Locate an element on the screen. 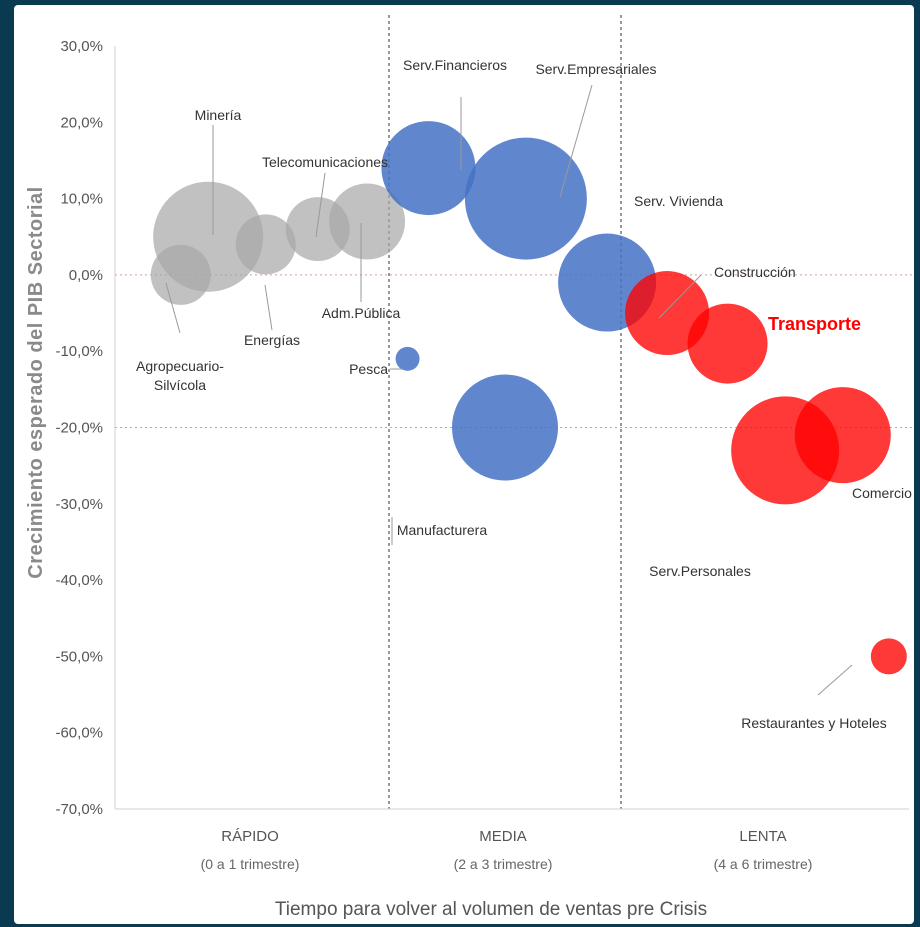 The height and width of the screenshot is (927, 920). leader-line-serv-empresariales is located at coordinates (576, 141).